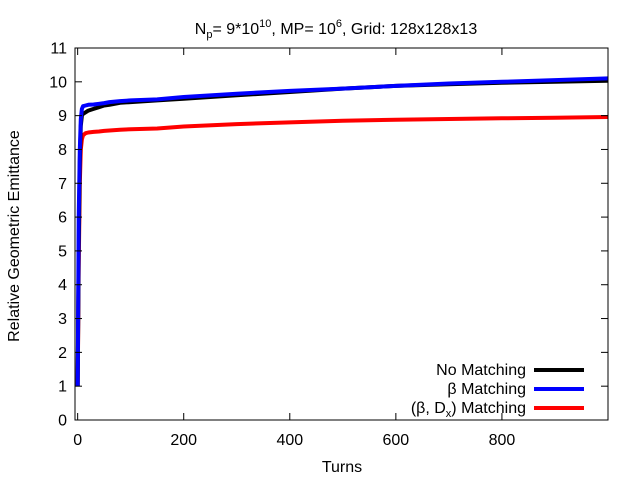 The image size is (640, 480). I want to click on x-tick-label: 600, so click(396, 440).